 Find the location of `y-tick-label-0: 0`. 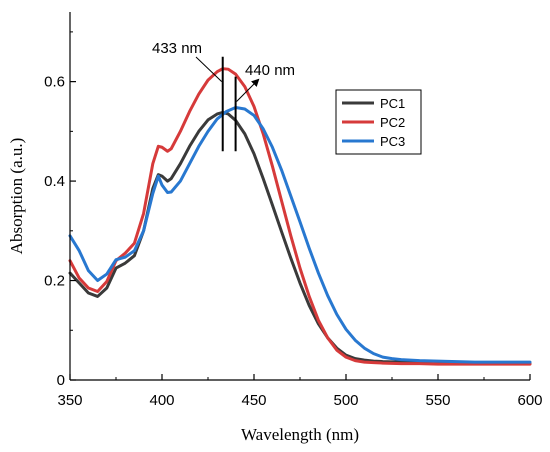

y-tick-label-0: 0 is located at coordinates (61, 380).